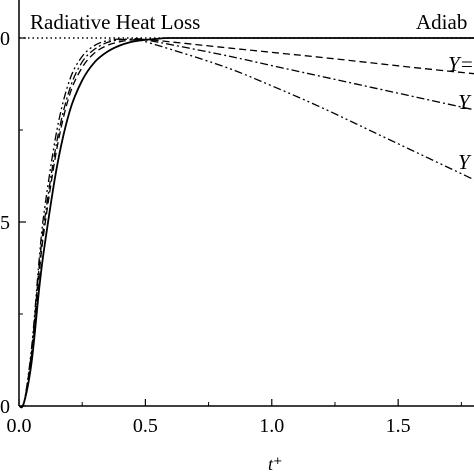  What do you see at coordinates (271, 426) in the screenshot?
I see `x-tick-label: 1.0` at bounding box center [271, 426].